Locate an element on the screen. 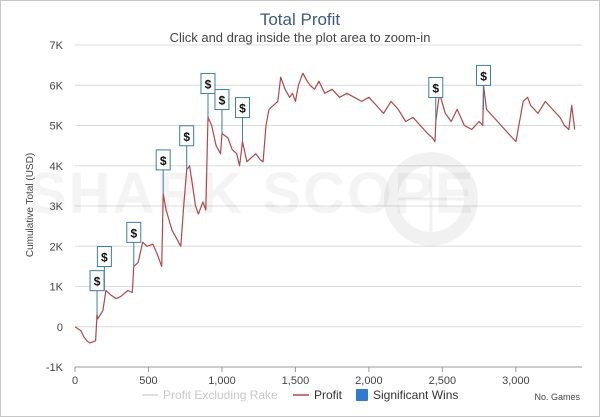 The image size is (600, 417). y-axis-label: Cumulative Total (USD) is located at coordinates (30, 205).